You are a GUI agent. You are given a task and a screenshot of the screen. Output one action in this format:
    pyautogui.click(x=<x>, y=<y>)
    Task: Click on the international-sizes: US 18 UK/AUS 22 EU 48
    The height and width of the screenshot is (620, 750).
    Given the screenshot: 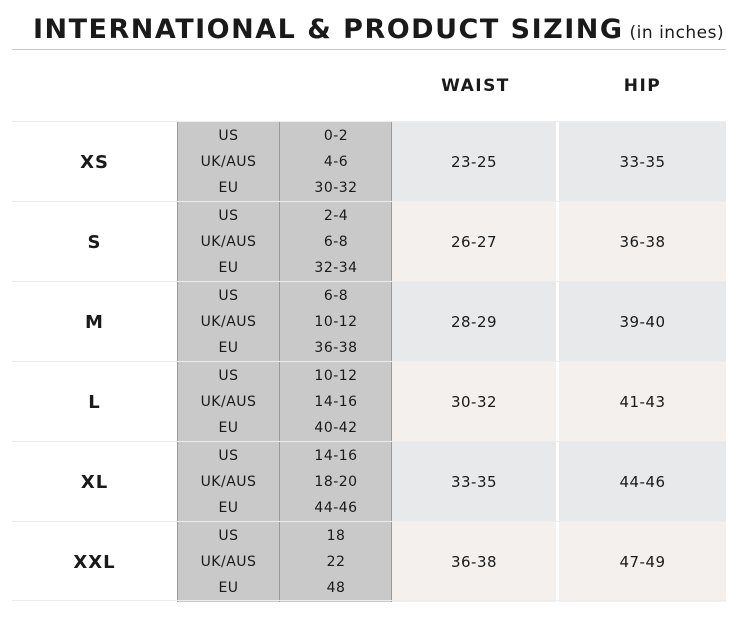 What is the action you would take?
    pyautogui.click(x=284, y=562)
    